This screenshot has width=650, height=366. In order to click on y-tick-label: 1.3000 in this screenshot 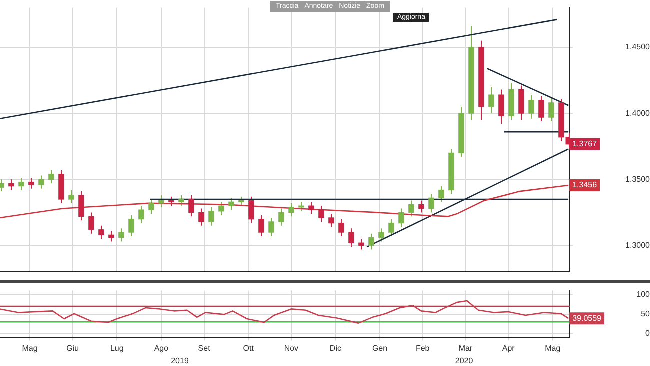, I will do `click(638, 245)`.